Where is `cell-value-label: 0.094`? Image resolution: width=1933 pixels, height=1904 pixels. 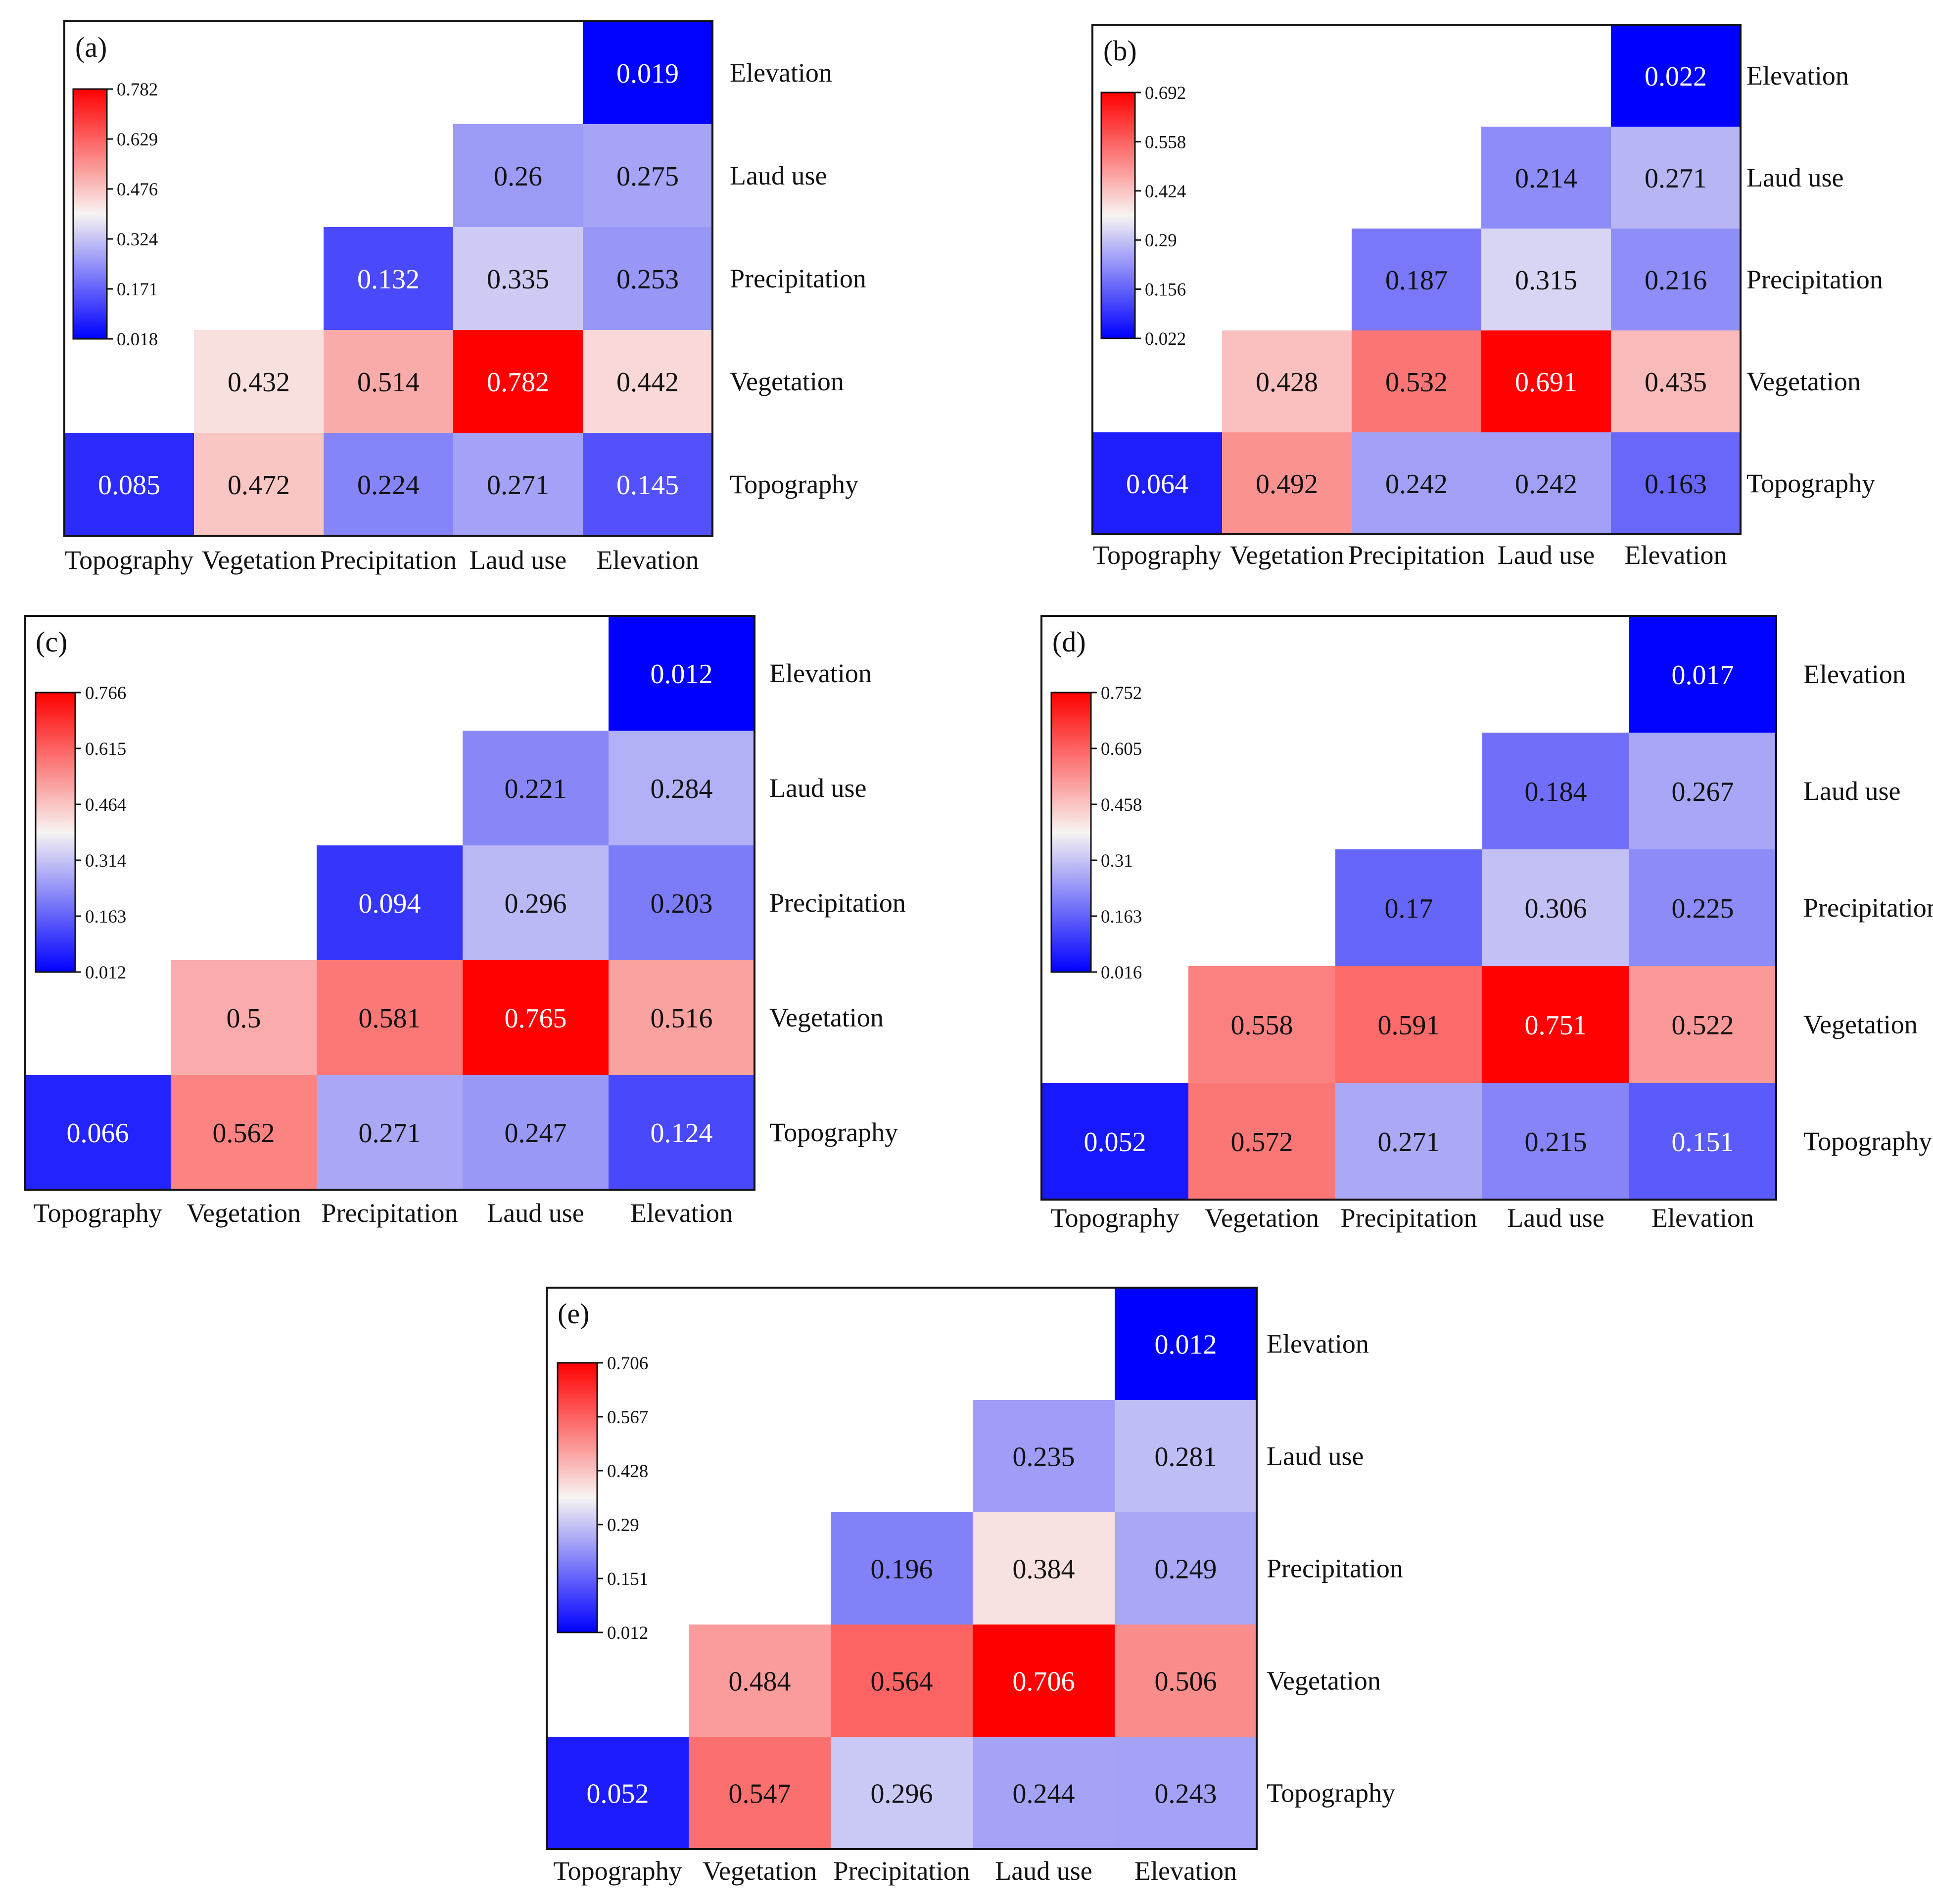
cell-value-label: 0.094 is located at coordinates (390, 904).